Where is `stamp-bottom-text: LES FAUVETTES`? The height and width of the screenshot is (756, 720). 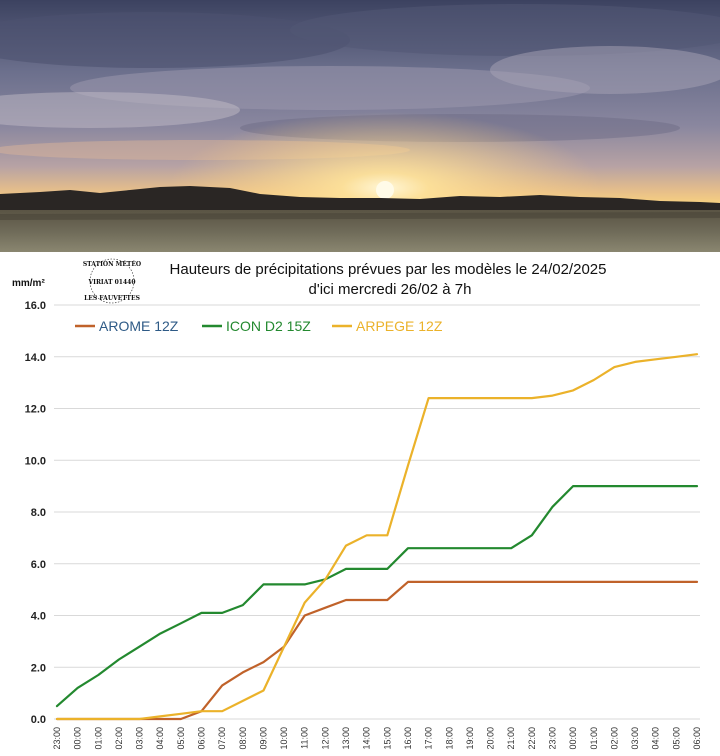
stamp-bottom-text: LES FAUVETTES is located at coordinates (112, 298).